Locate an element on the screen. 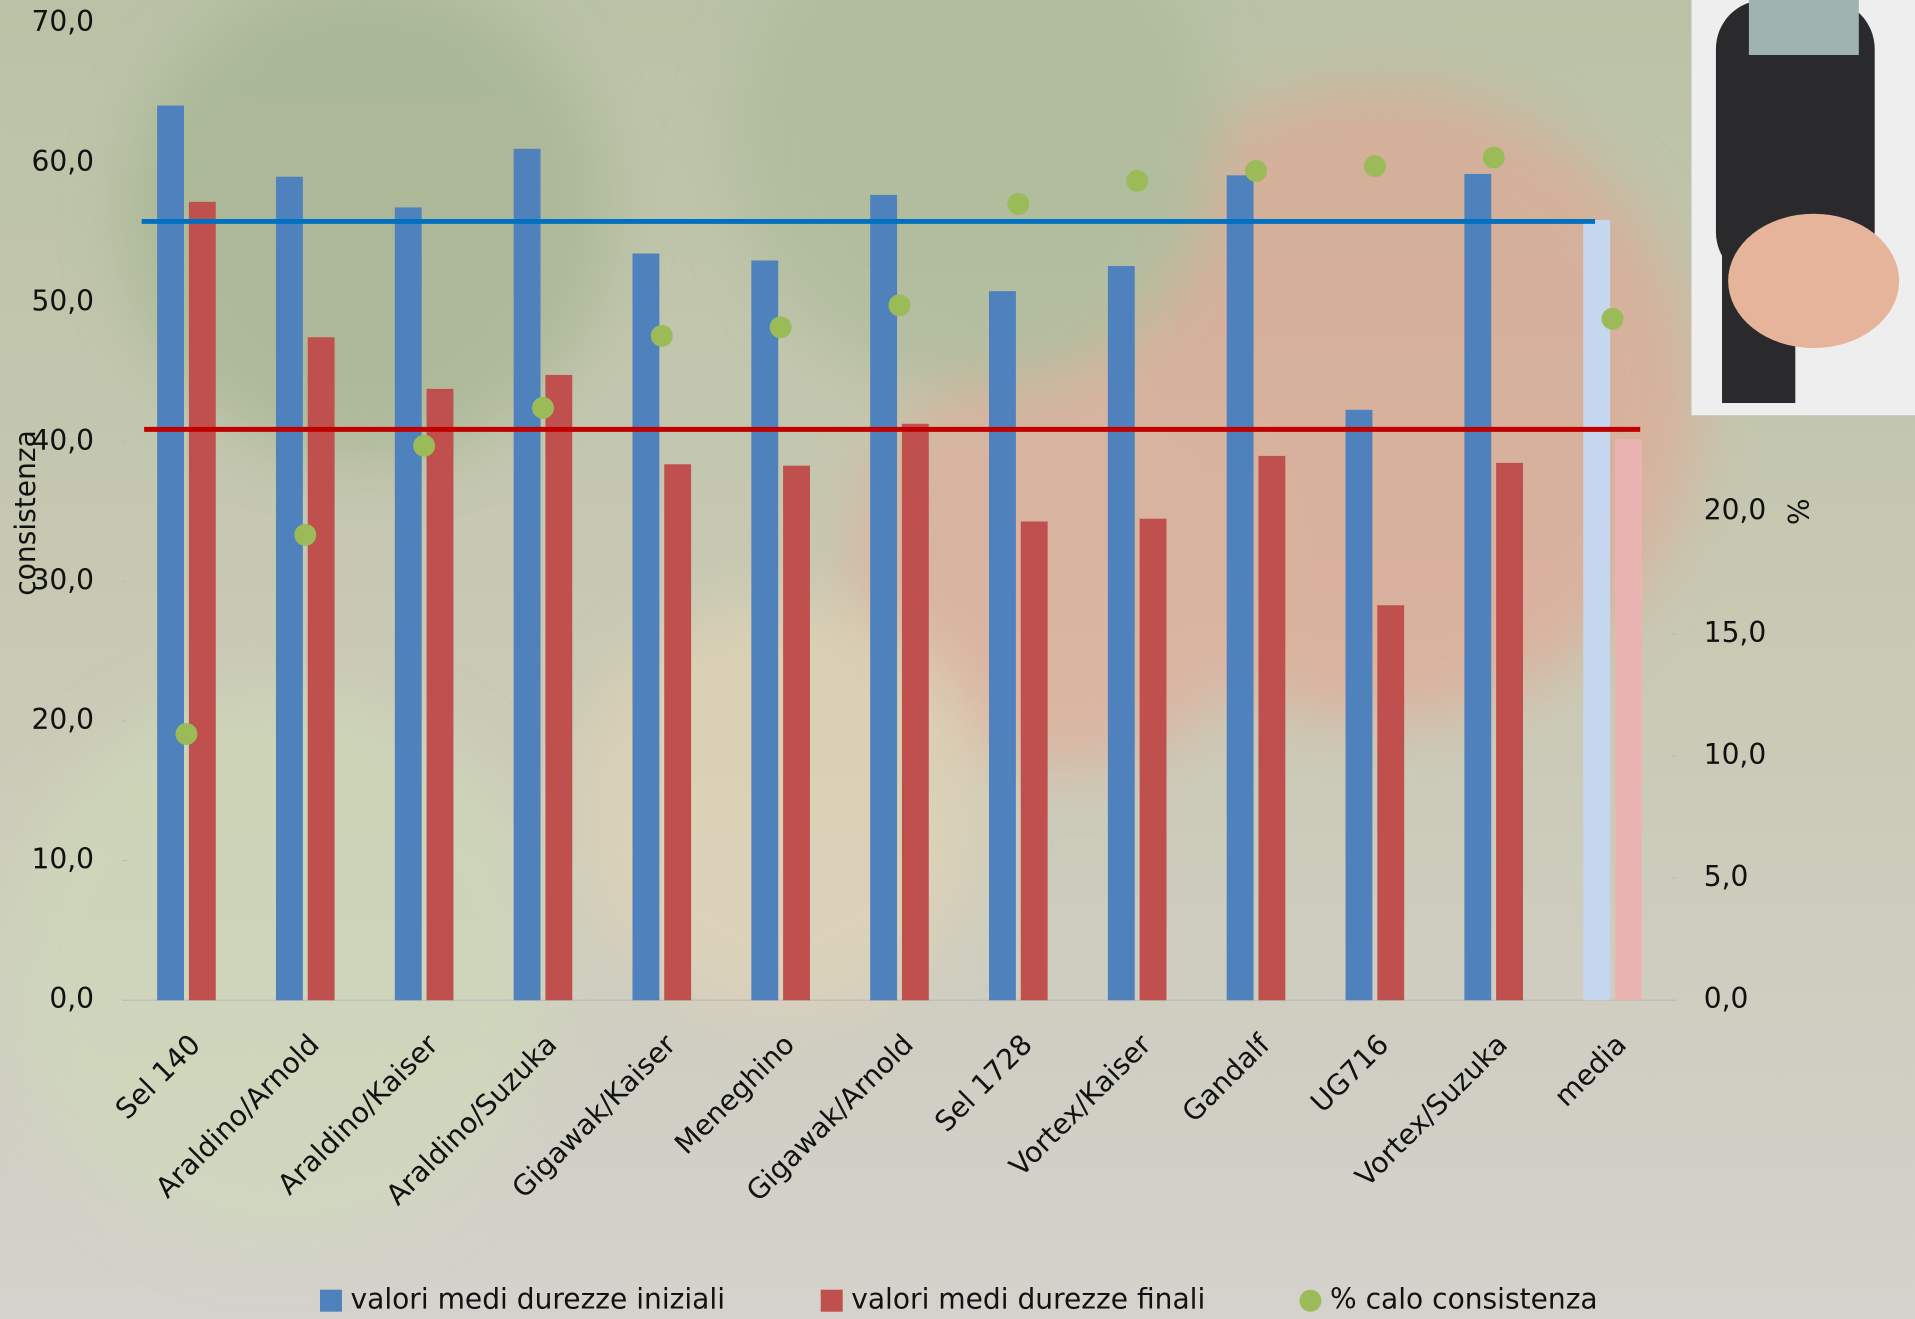 This screenshot has width=1915, height=1319. y-tick-label: 0,0 is located at coordinates (71, 998).